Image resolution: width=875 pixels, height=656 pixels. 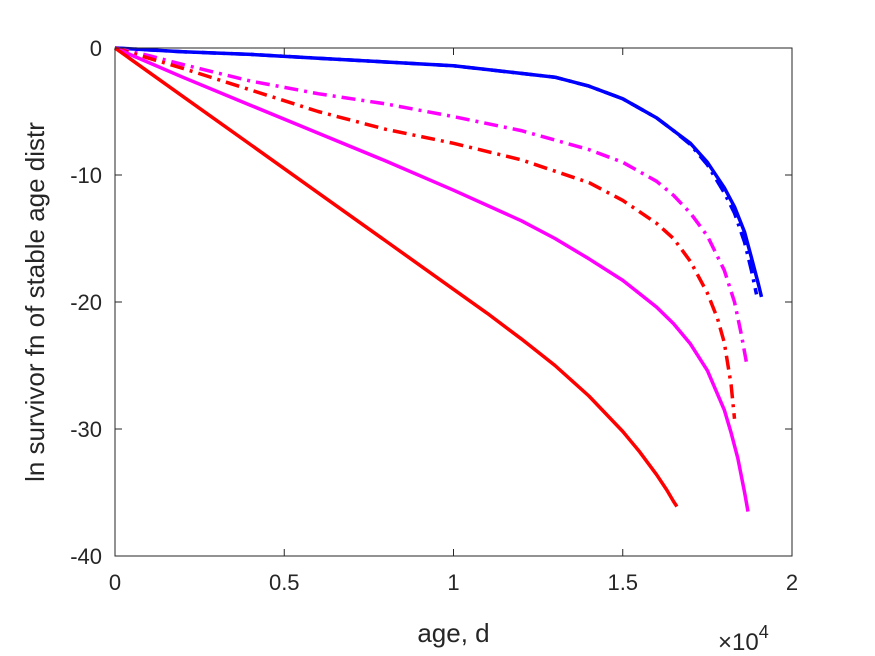 What do you see at coordinates (284, 582) in the screenshot?
I see `x-tick-label: 0.5` at bounding box center [284, 582].